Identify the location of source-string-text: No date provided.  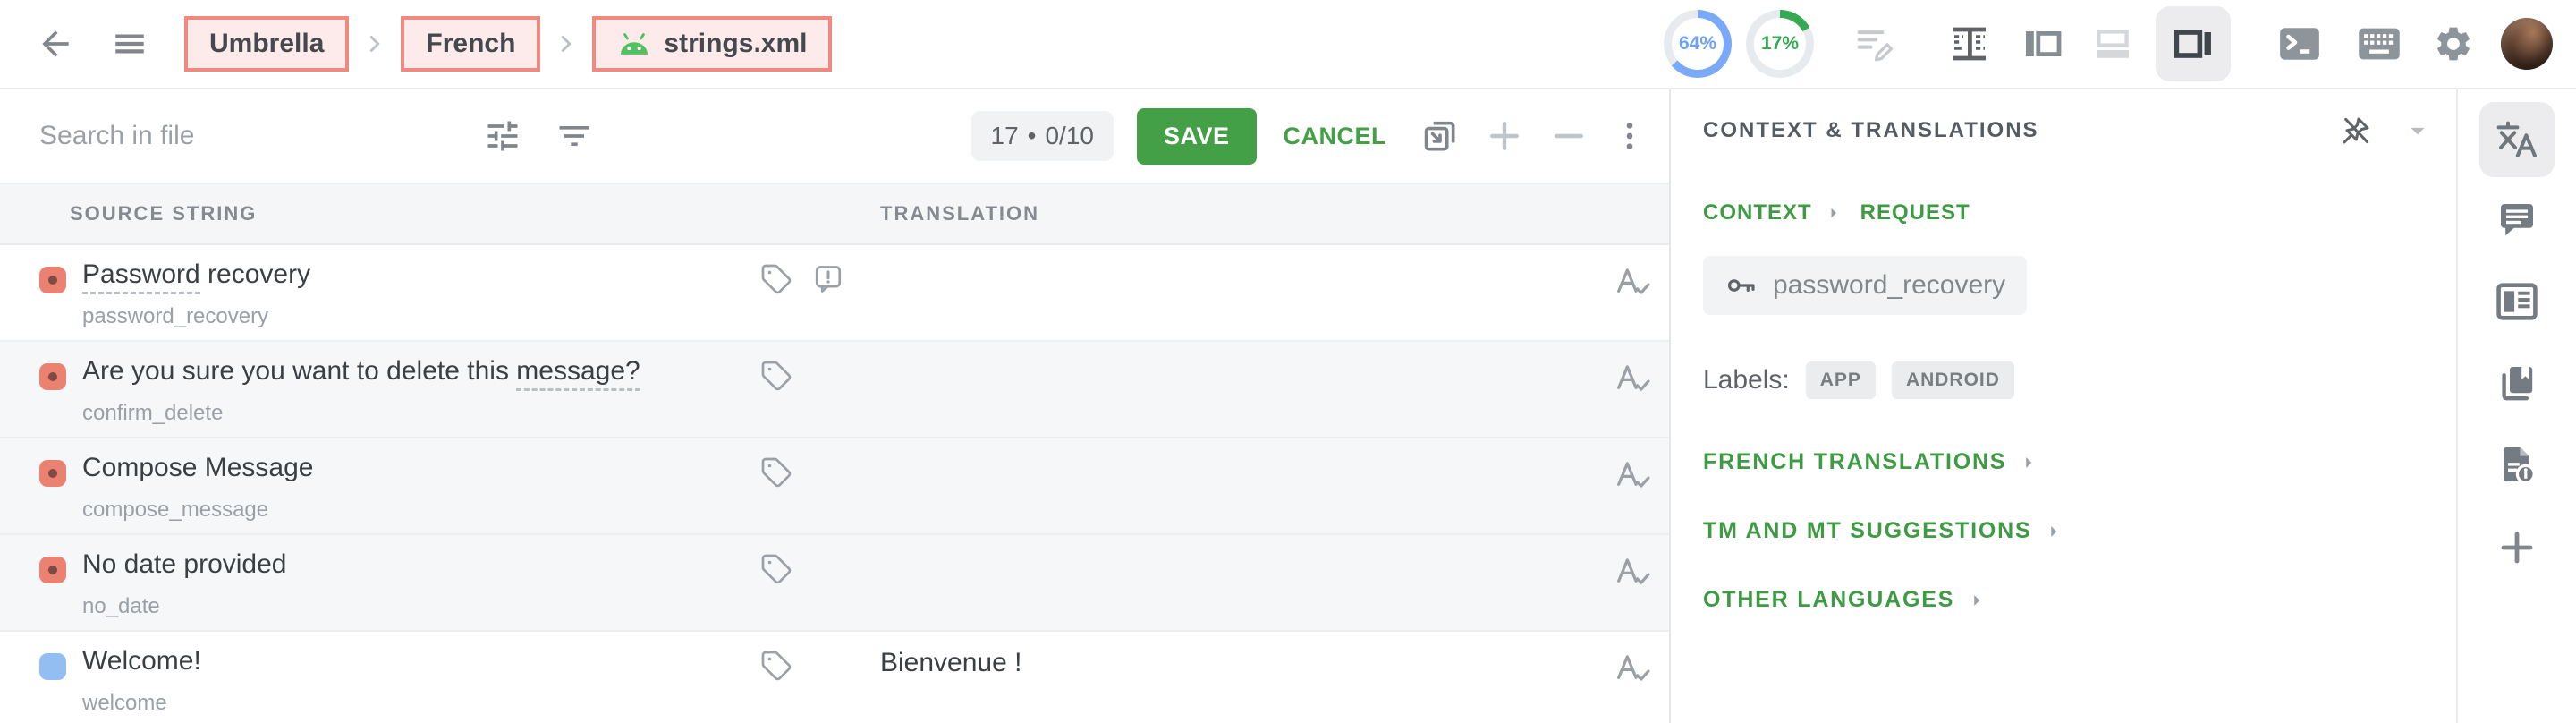
(184, 564).